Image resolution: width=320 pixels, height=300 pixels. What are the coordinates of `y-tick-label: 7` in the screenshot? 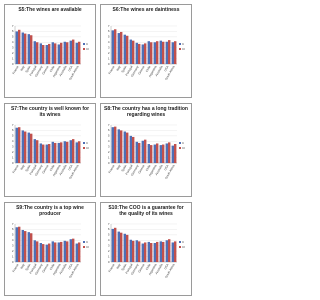 It's located at (109, 26).